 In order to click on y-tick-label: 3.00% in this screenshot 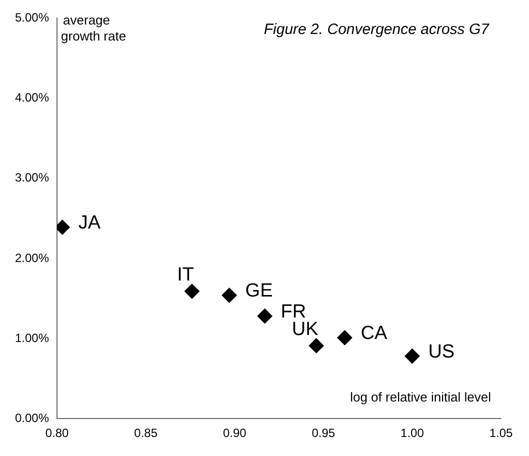, I will do `click(32, 177)`.